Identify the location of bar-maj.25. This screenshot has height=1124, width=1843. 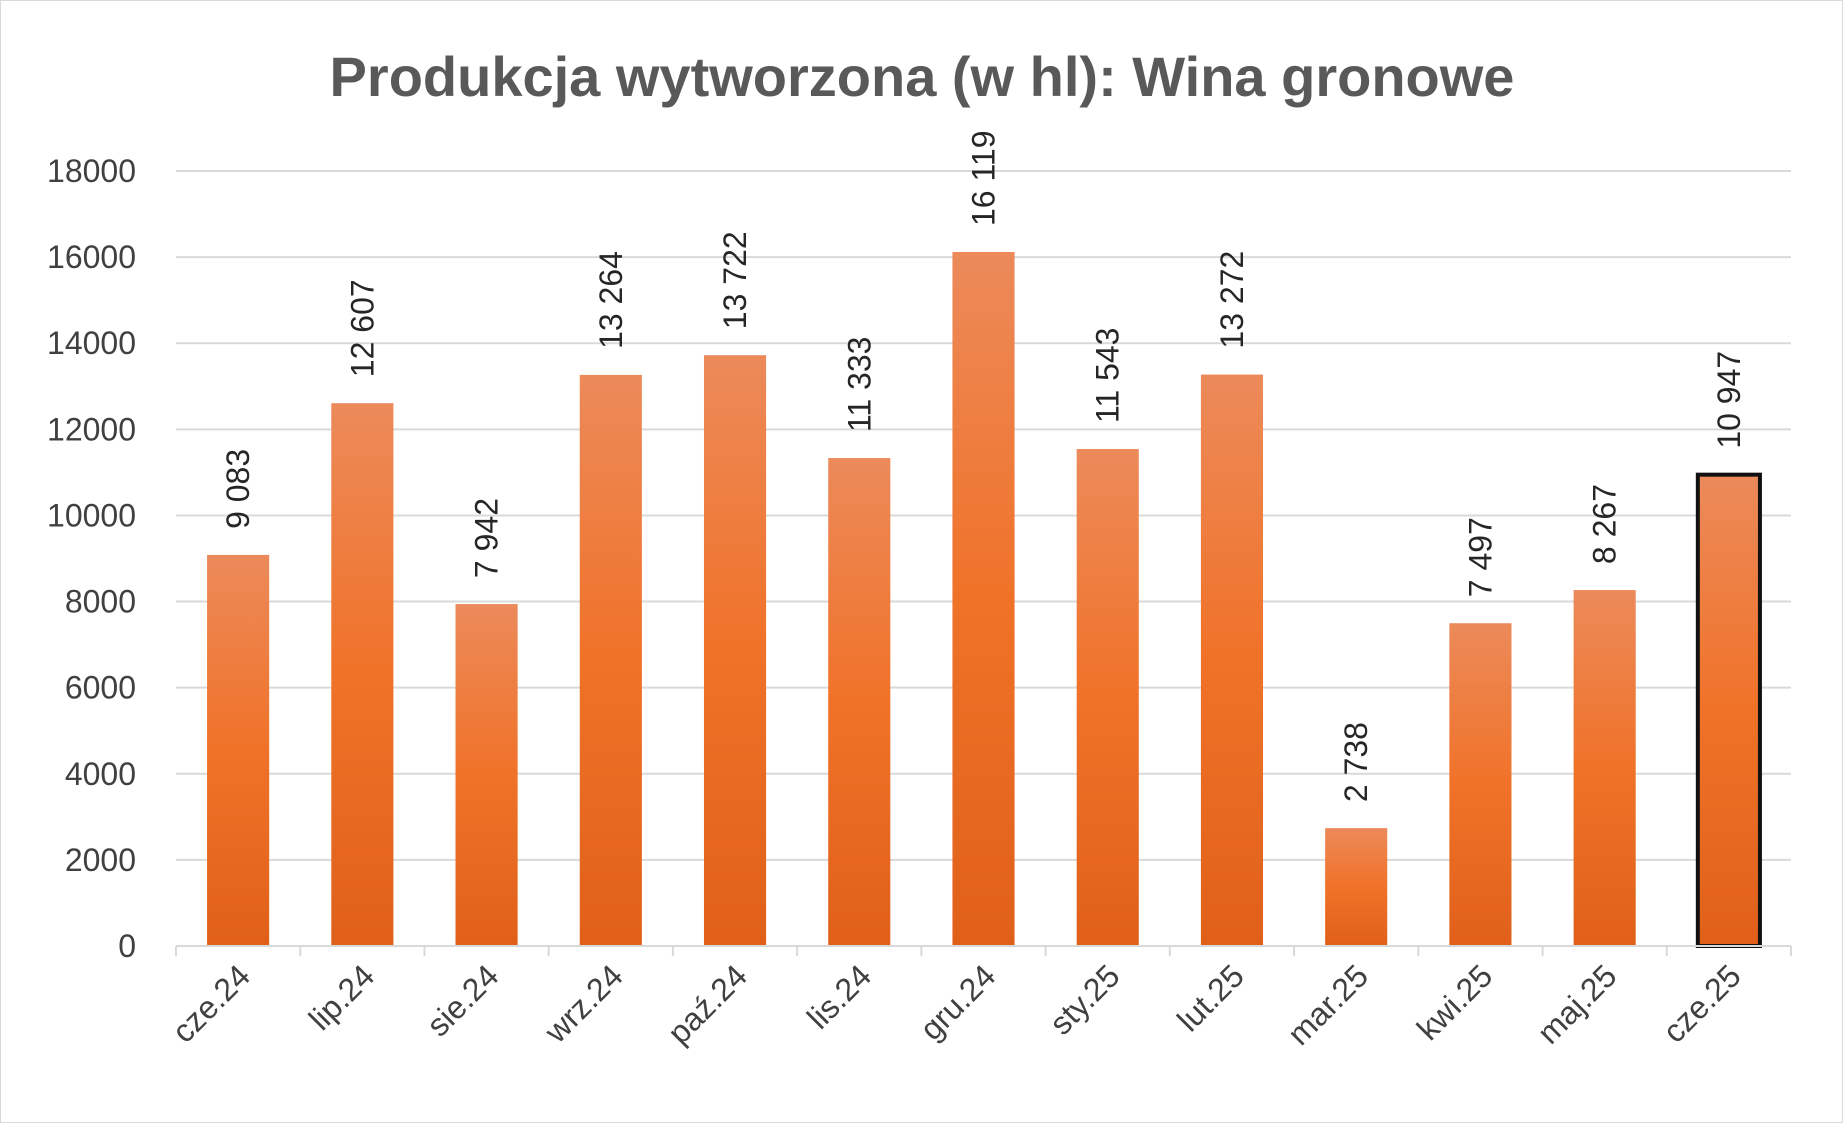
(1604, 768).